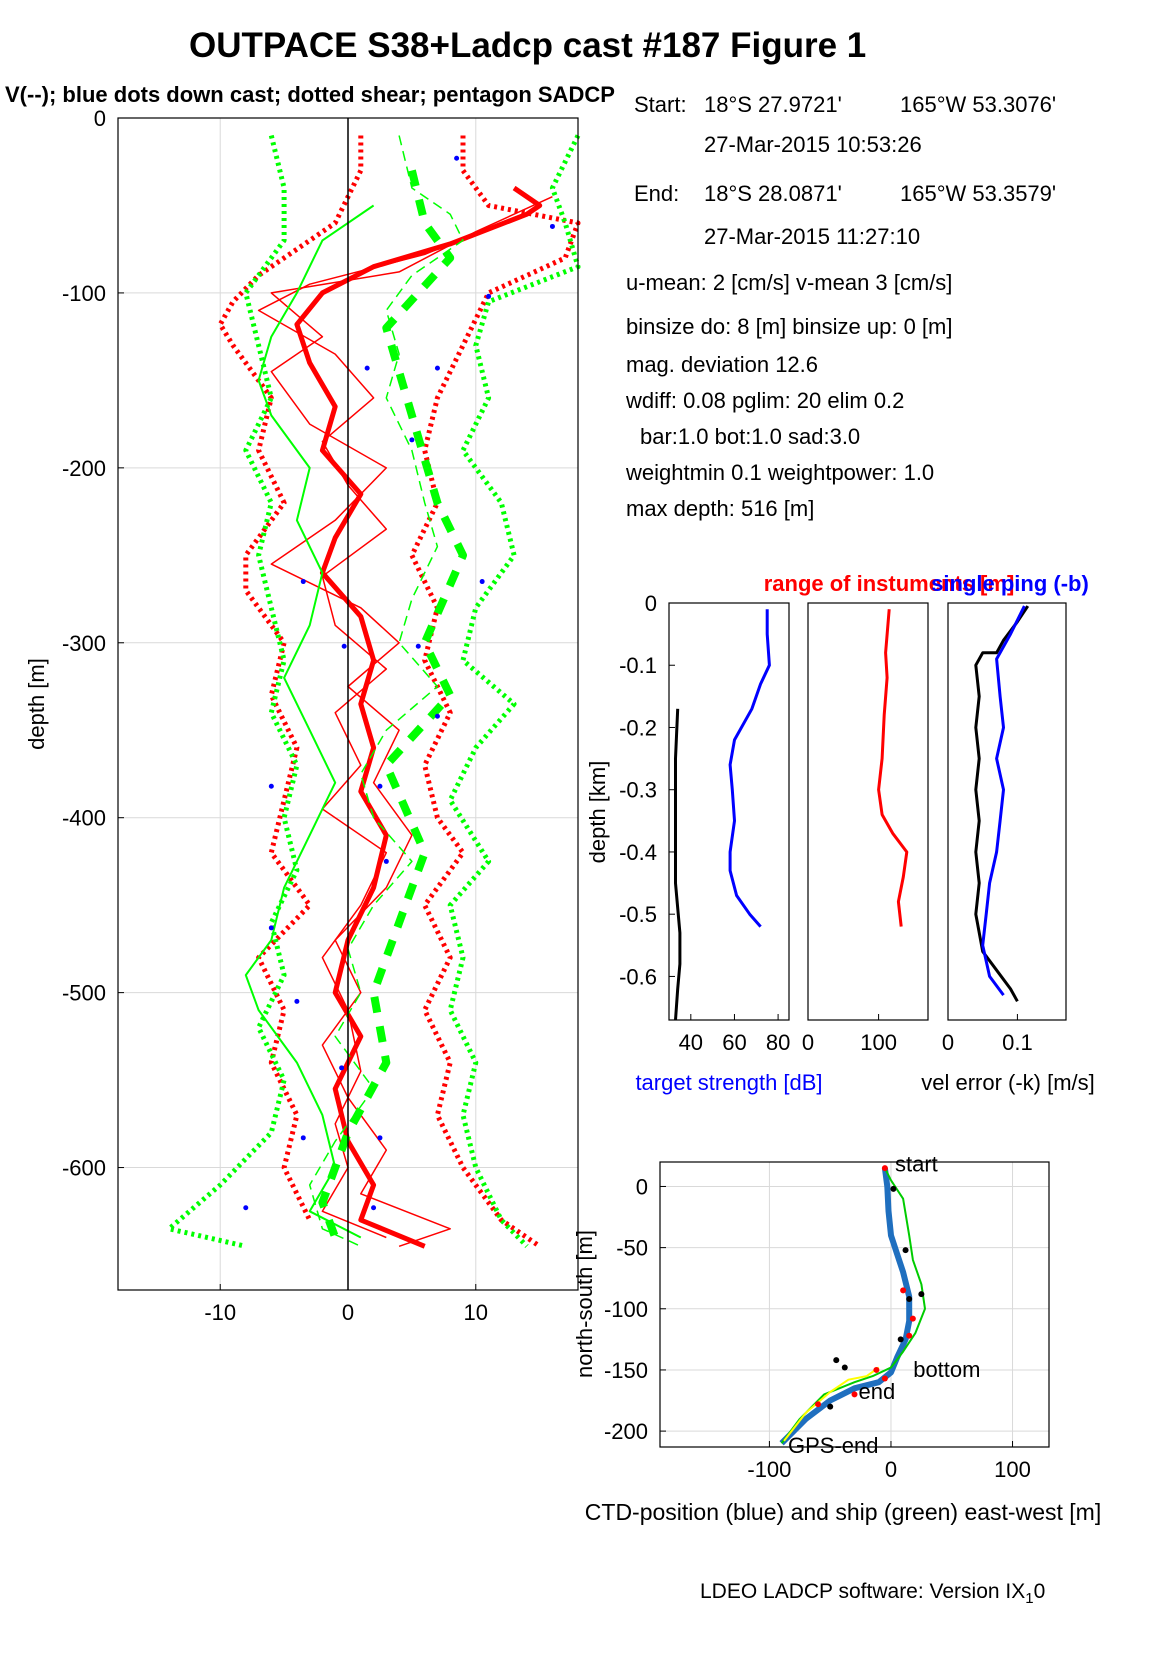  Describe the element at coordinates (632, 1248) in the screenshot. I see `y-tick-label: -50` at that location.